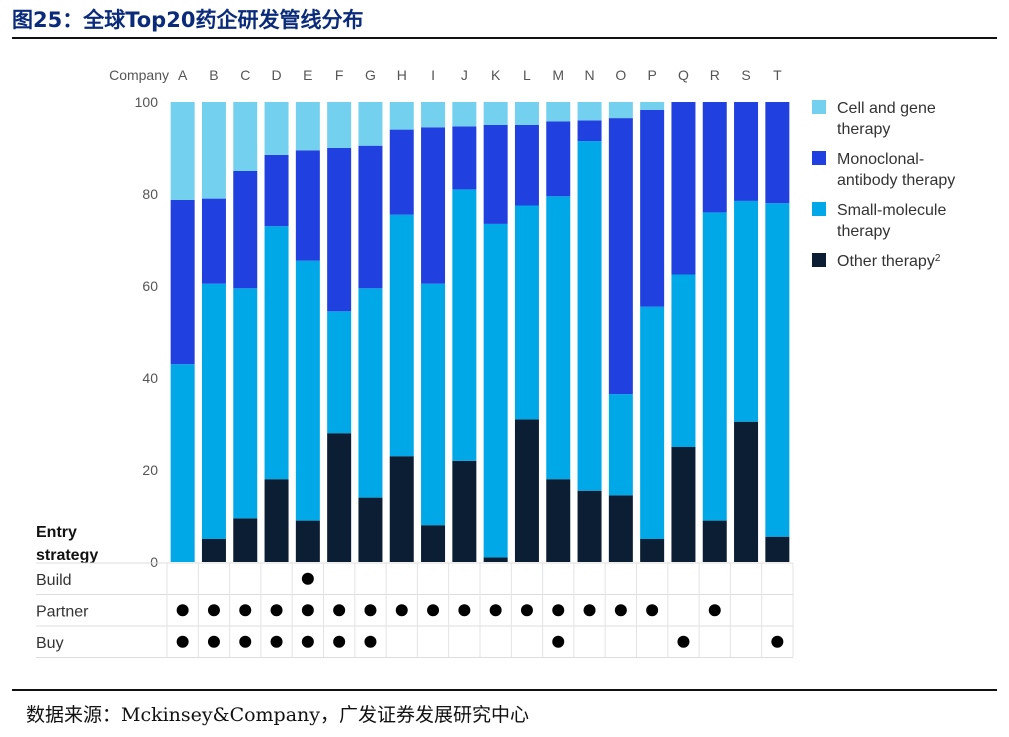  Describe the element at coordinates (154, 562) in the screenshot. I see `y-tick-label: 0` at that location.